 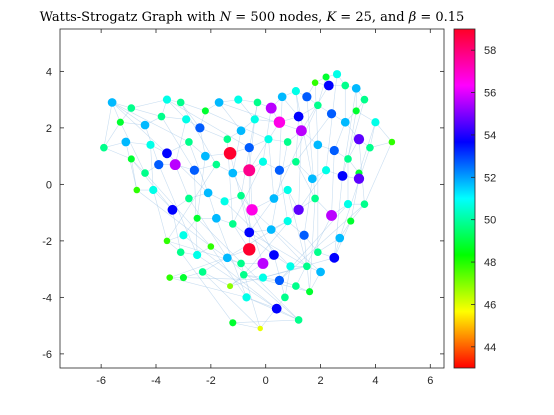 What do you see at coordinates (101, 381) in the screenshot?
I see `x-tick-label: -6` at bounding box center [101, 381].